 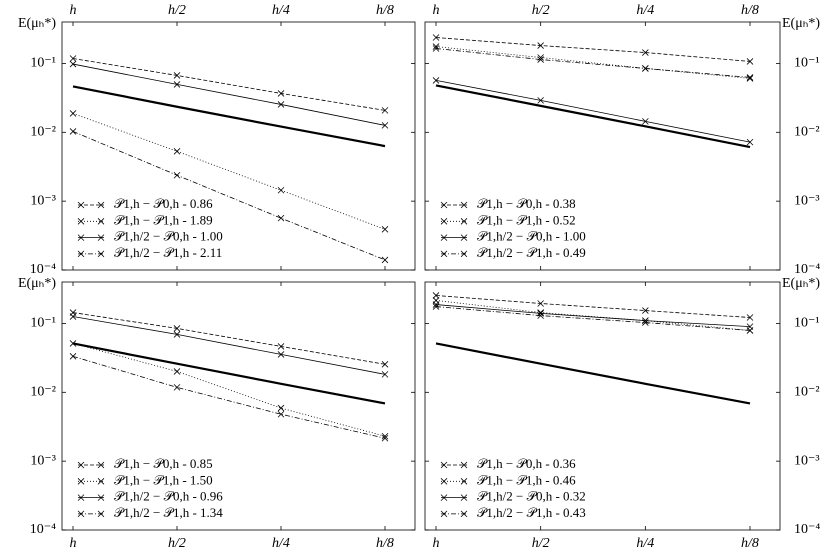 What do you see at coordinates (163, 479) in the screenshot?
I see `legend-label: 𝒫1,h − 𝒫1,h - 1.50` at bounding box center [163, 479].